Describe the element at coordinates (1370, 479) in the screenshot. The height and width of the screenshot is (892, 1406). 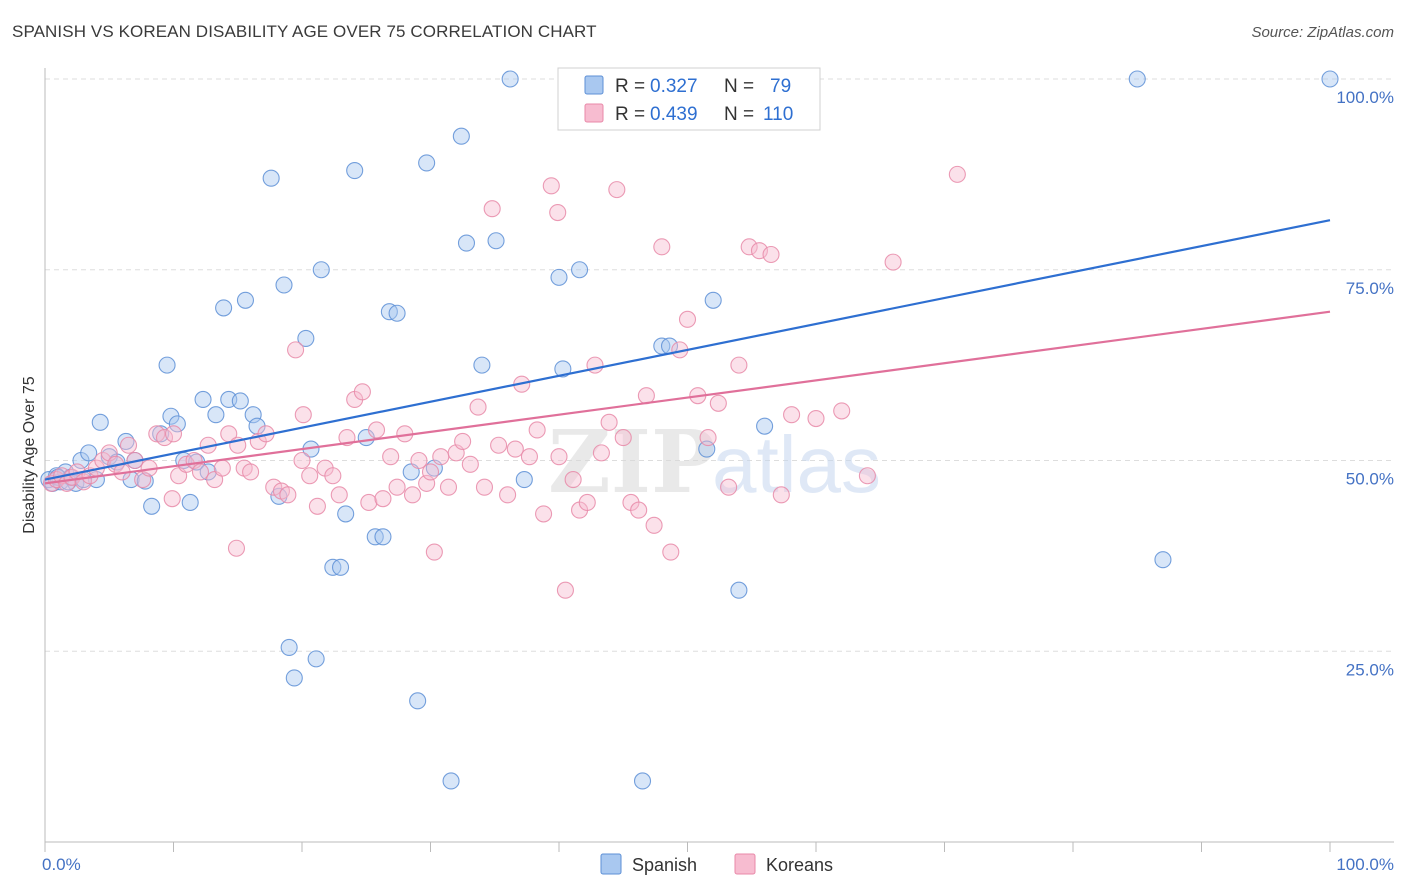
I see `y-tick-label-2: 50.0%` at that location.